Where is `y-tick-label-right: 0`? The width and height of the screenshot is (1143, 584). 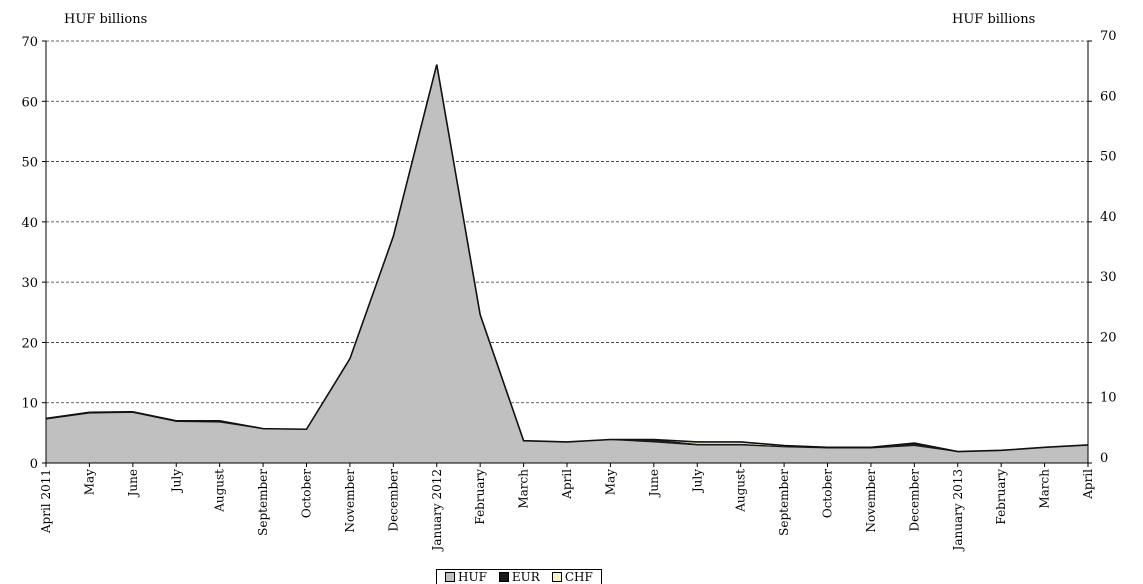
y-tick-label-right: 0 is located at coordinates (1104, 458).